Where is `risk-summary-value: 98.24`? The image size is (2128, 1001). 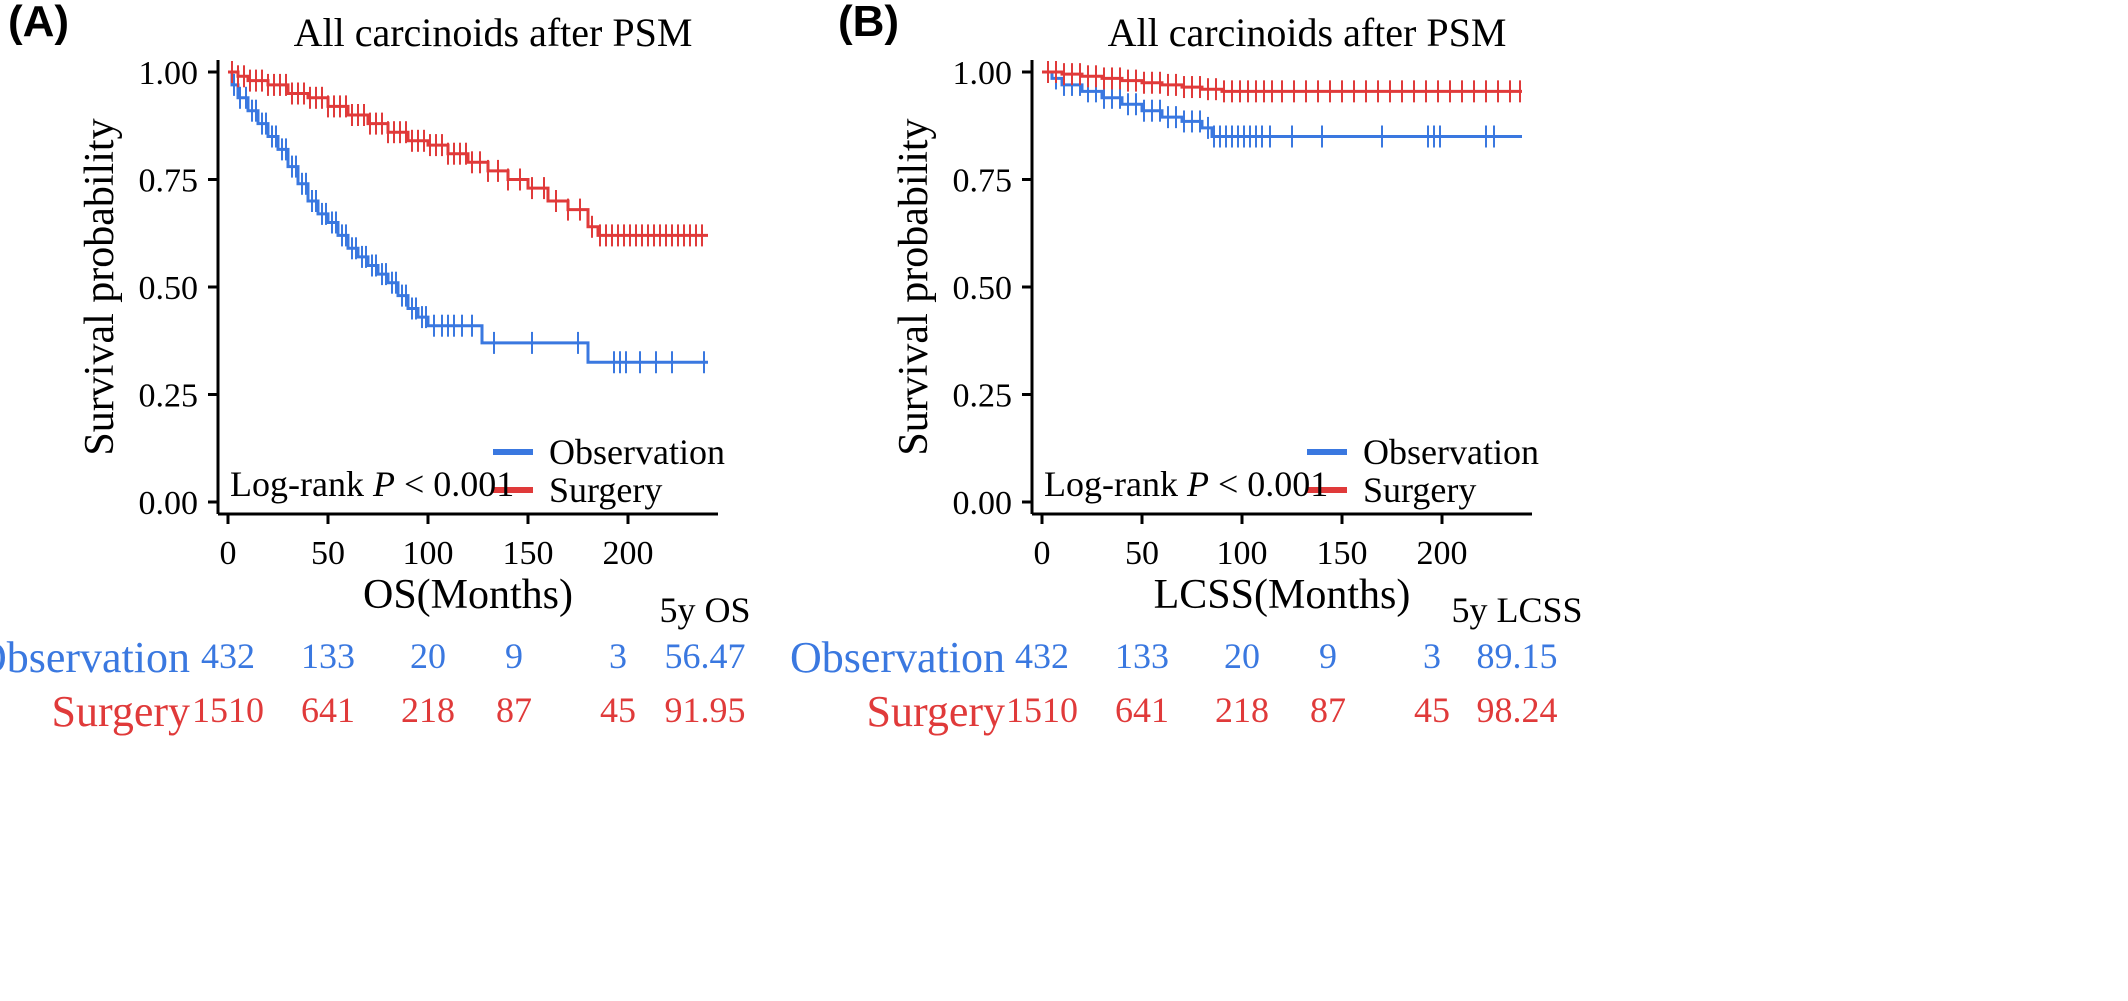 risk-summary-value: 98.24 is located at coordinates (1517, 710).